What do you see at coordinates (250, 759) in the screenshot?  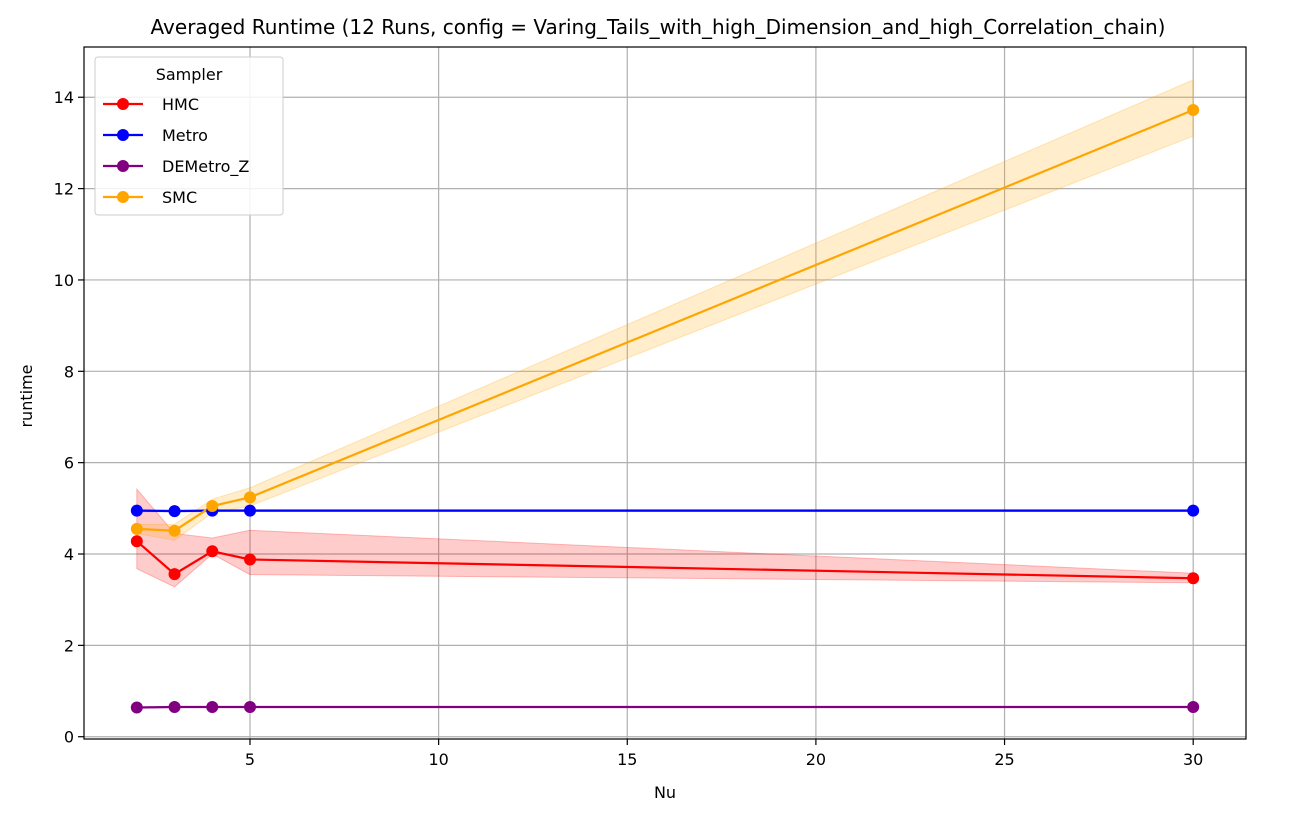 I see `x-tick-label: 5` at bounding box center [250, 759].